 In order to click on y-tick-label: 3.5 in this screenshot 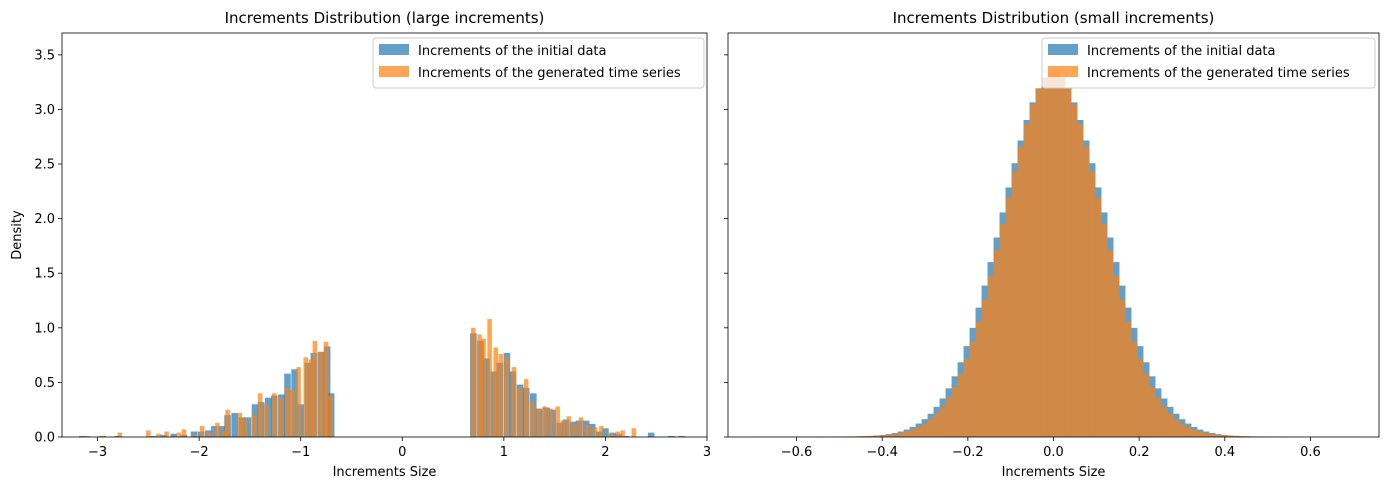, I will do `click(44, 55)`.